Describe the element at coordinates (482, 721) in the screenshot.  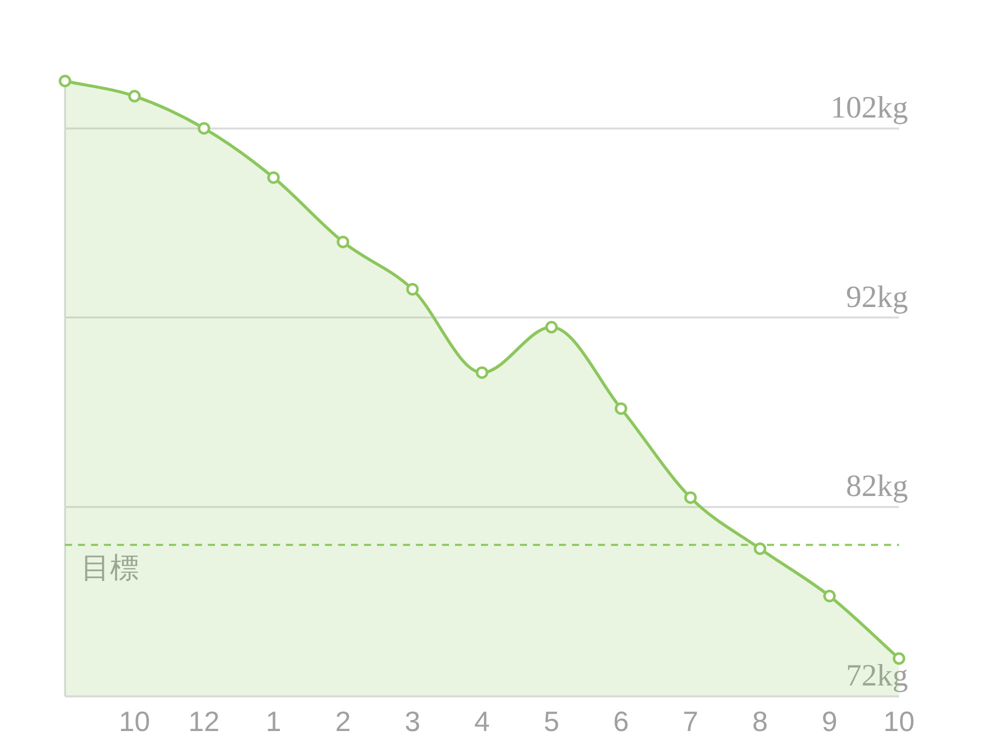
I see `x-tick-label: 4` at that location.